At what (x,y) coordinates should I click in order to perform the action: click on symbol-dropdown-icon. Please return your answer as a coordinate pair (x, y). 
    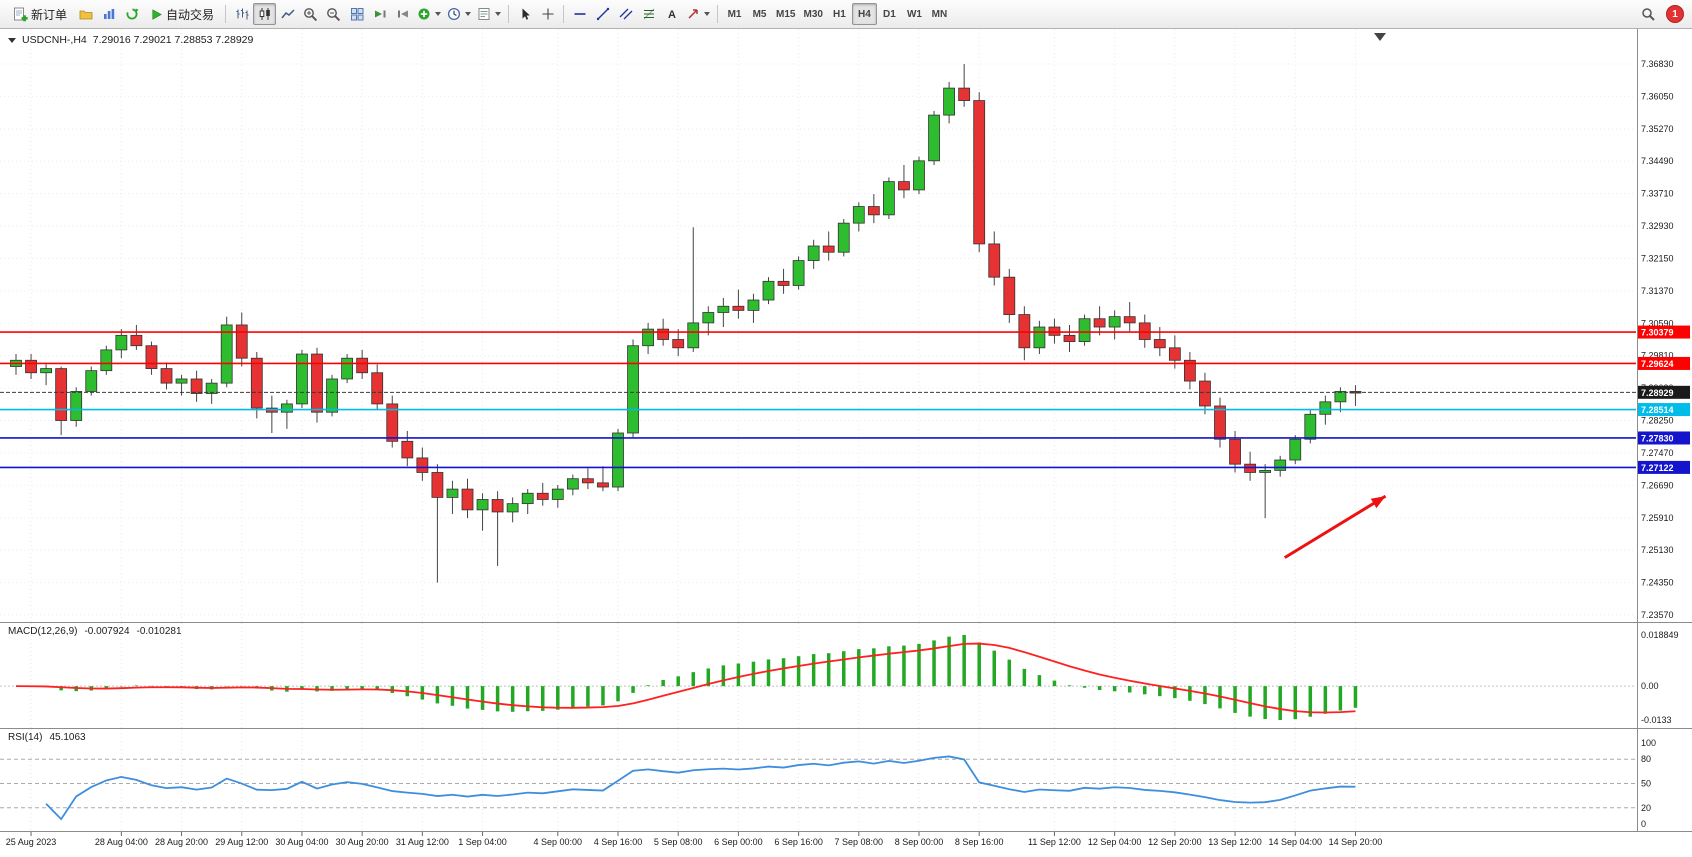
    Looking at the image, I should click on (12, 40).